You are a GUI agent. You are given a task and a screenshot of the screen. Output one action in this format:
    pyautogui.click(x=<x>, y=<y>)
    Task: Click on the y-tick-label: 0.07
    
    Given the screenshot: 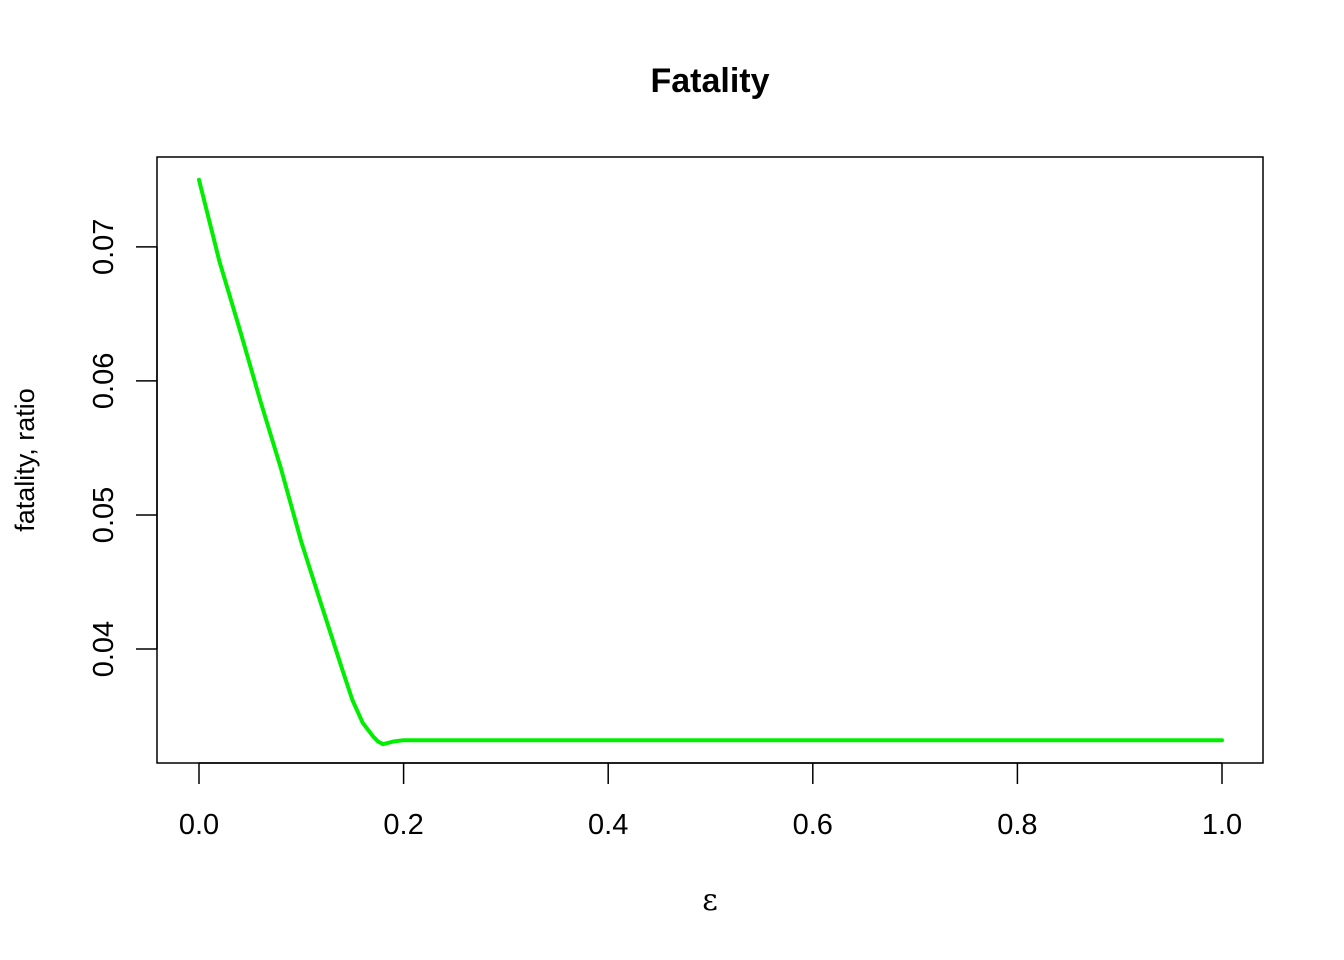 What is the action you would take?
    pyautogui.click(x=104, y=247)
    